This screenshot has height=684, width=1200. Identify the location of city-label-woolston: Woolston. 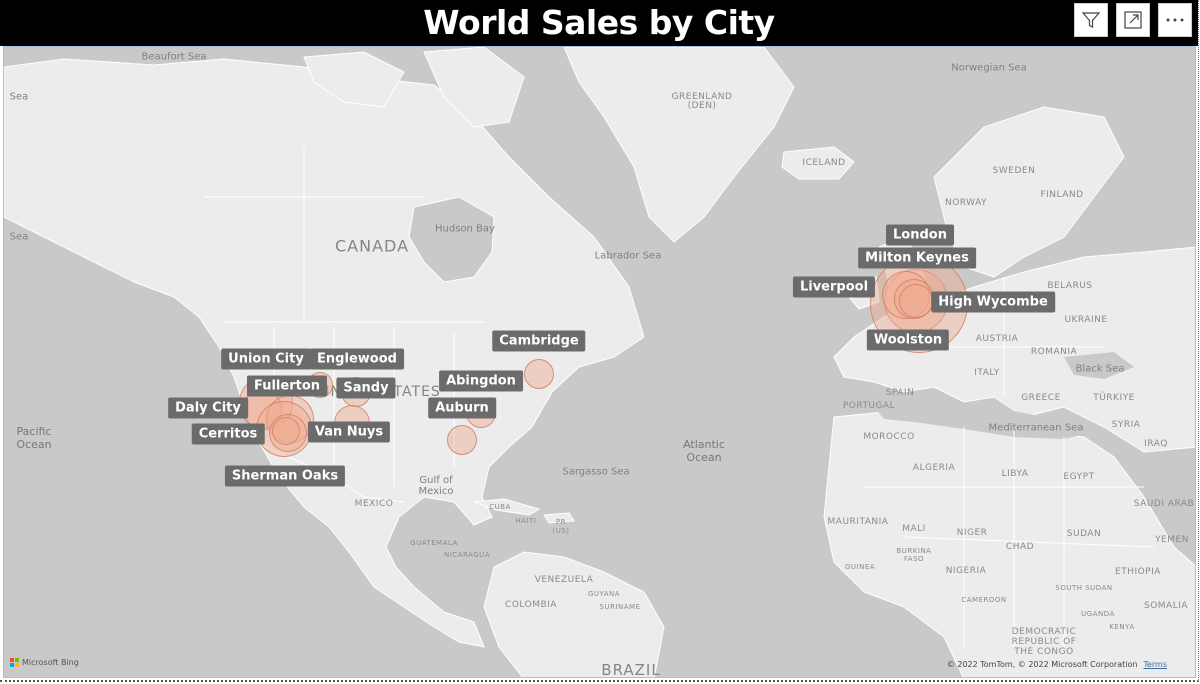
(908, 340).